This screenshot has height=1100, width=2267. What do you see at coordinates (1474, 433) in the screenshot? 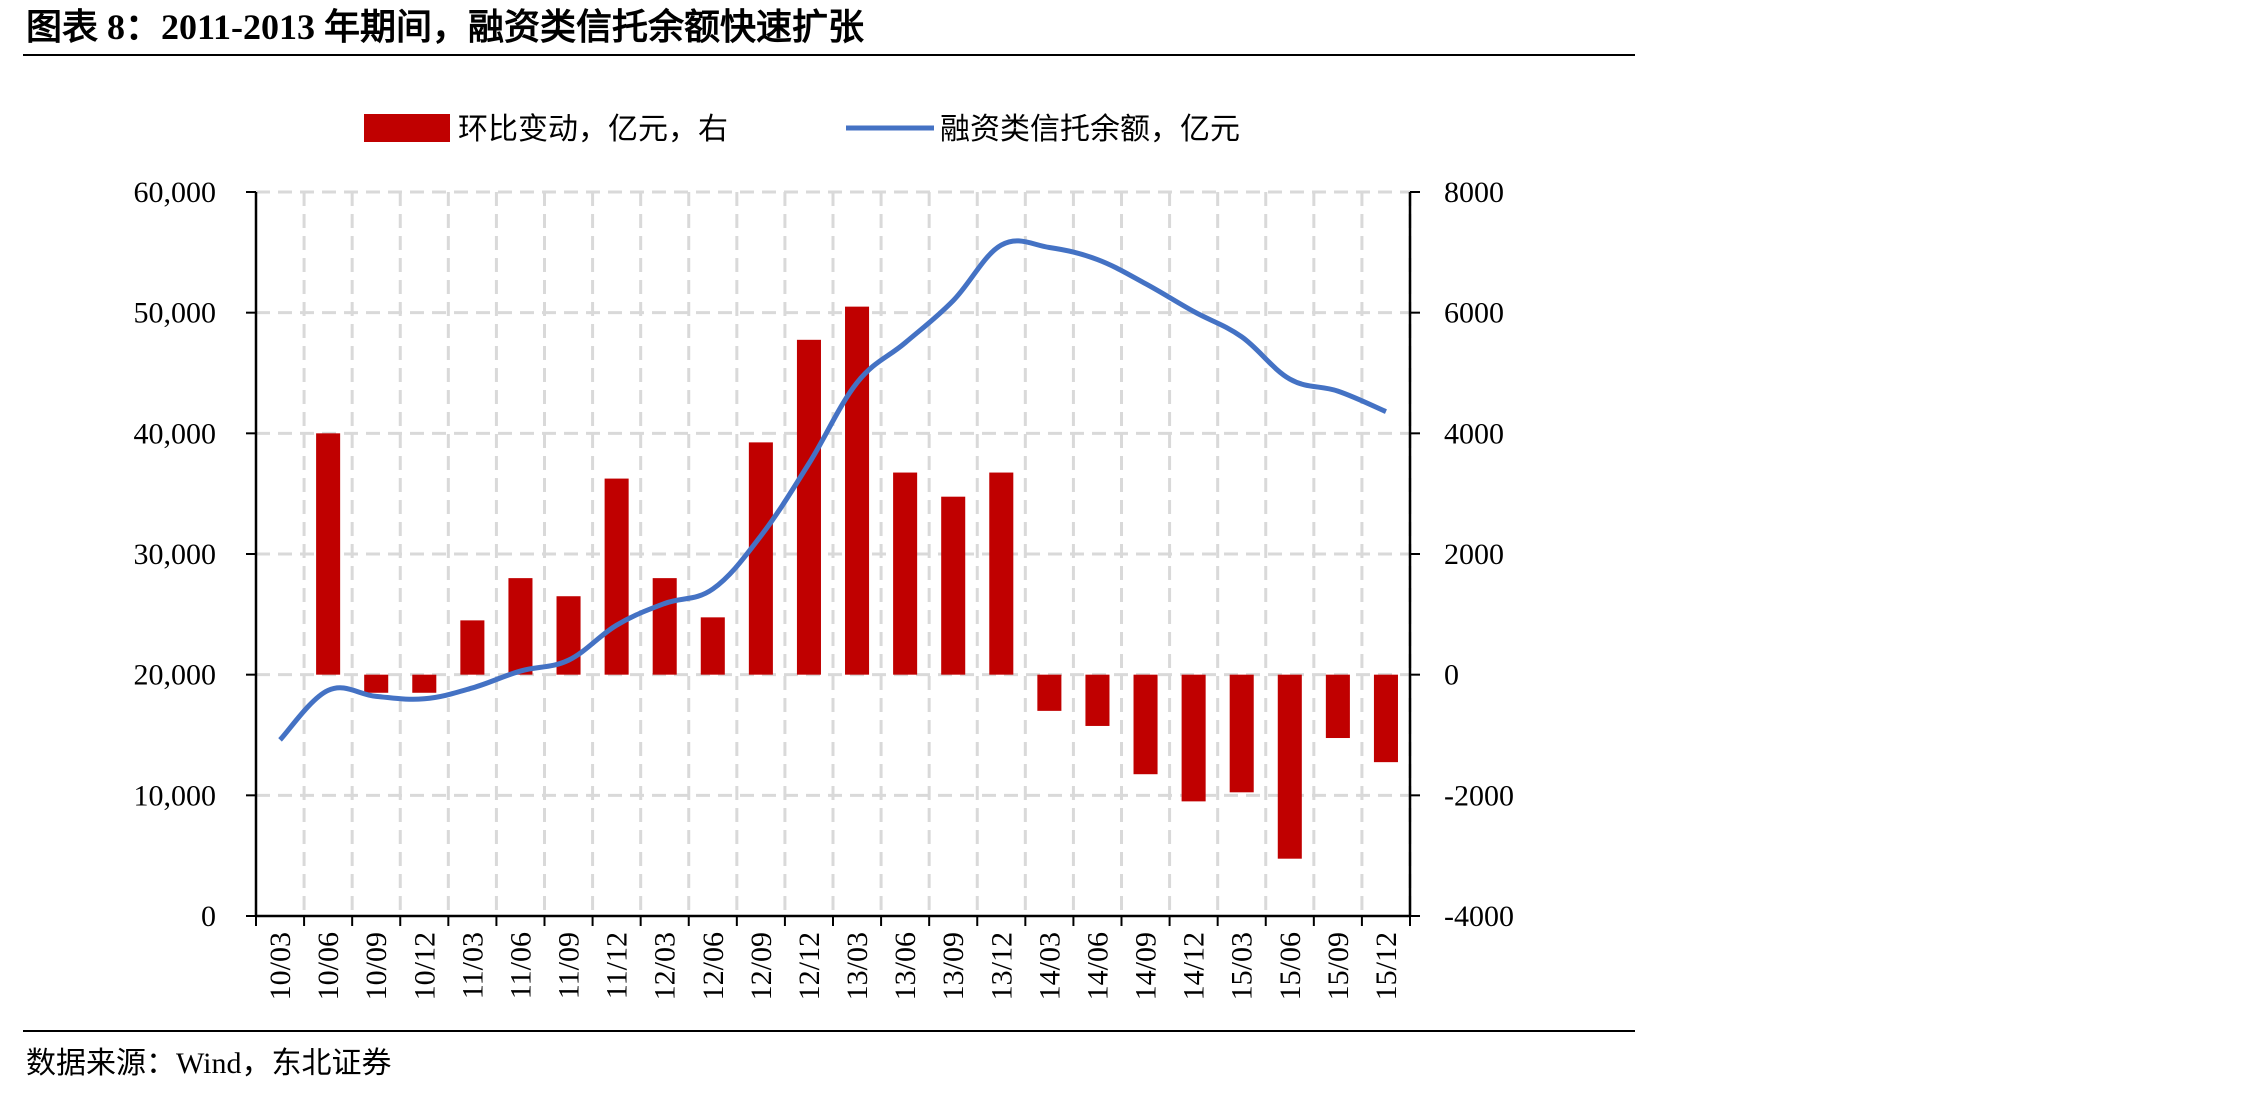
I see `right-tick-label: 4000` at bounding box center [1474, 433].